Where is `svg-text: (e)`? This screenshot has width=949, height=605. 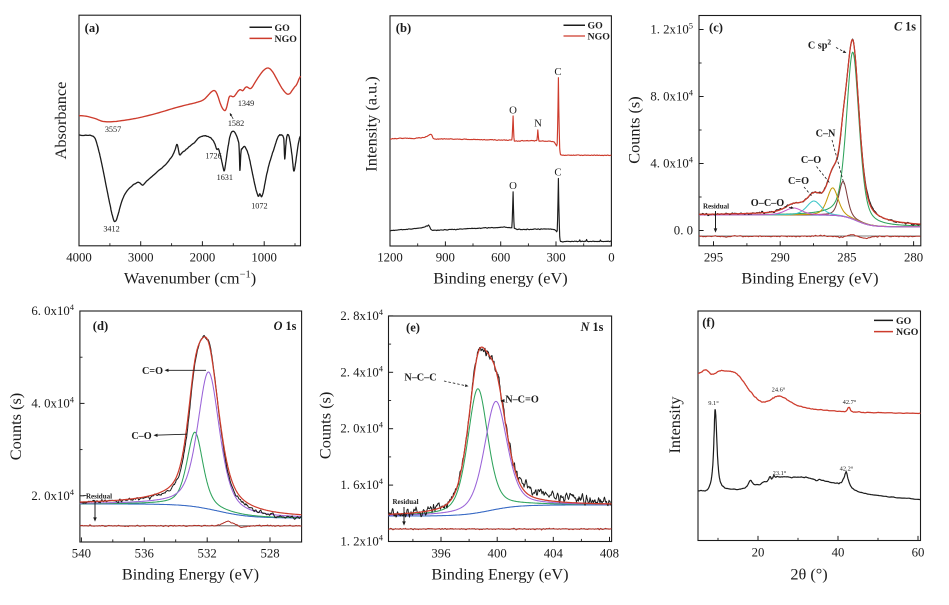
svg-text: (e) is located at coordinates (413, 328).